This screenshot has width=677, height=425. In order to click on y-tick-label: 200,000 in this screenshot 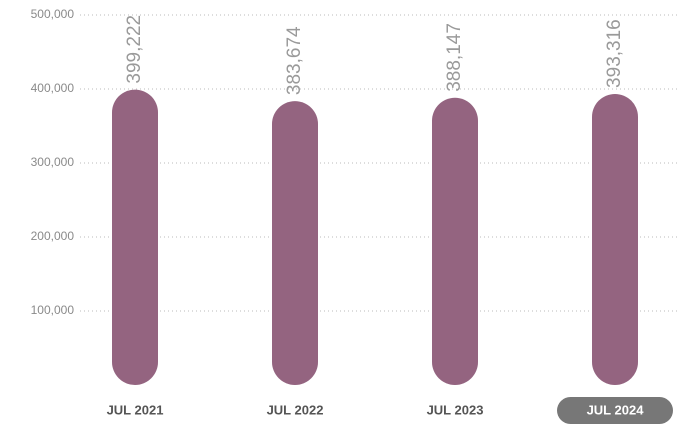, I will do `click(53, 236)`.